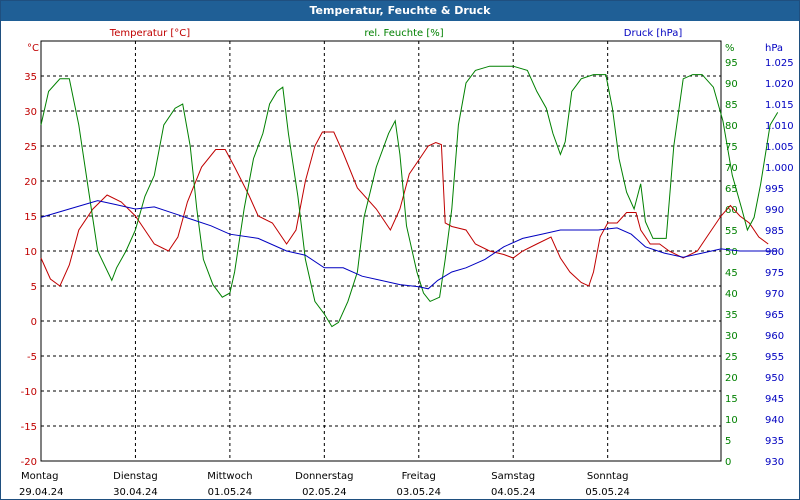  Describe the element at coordinates (513, 492) in the screenshot. I see `day-date-label: 04.05.24` at that location.